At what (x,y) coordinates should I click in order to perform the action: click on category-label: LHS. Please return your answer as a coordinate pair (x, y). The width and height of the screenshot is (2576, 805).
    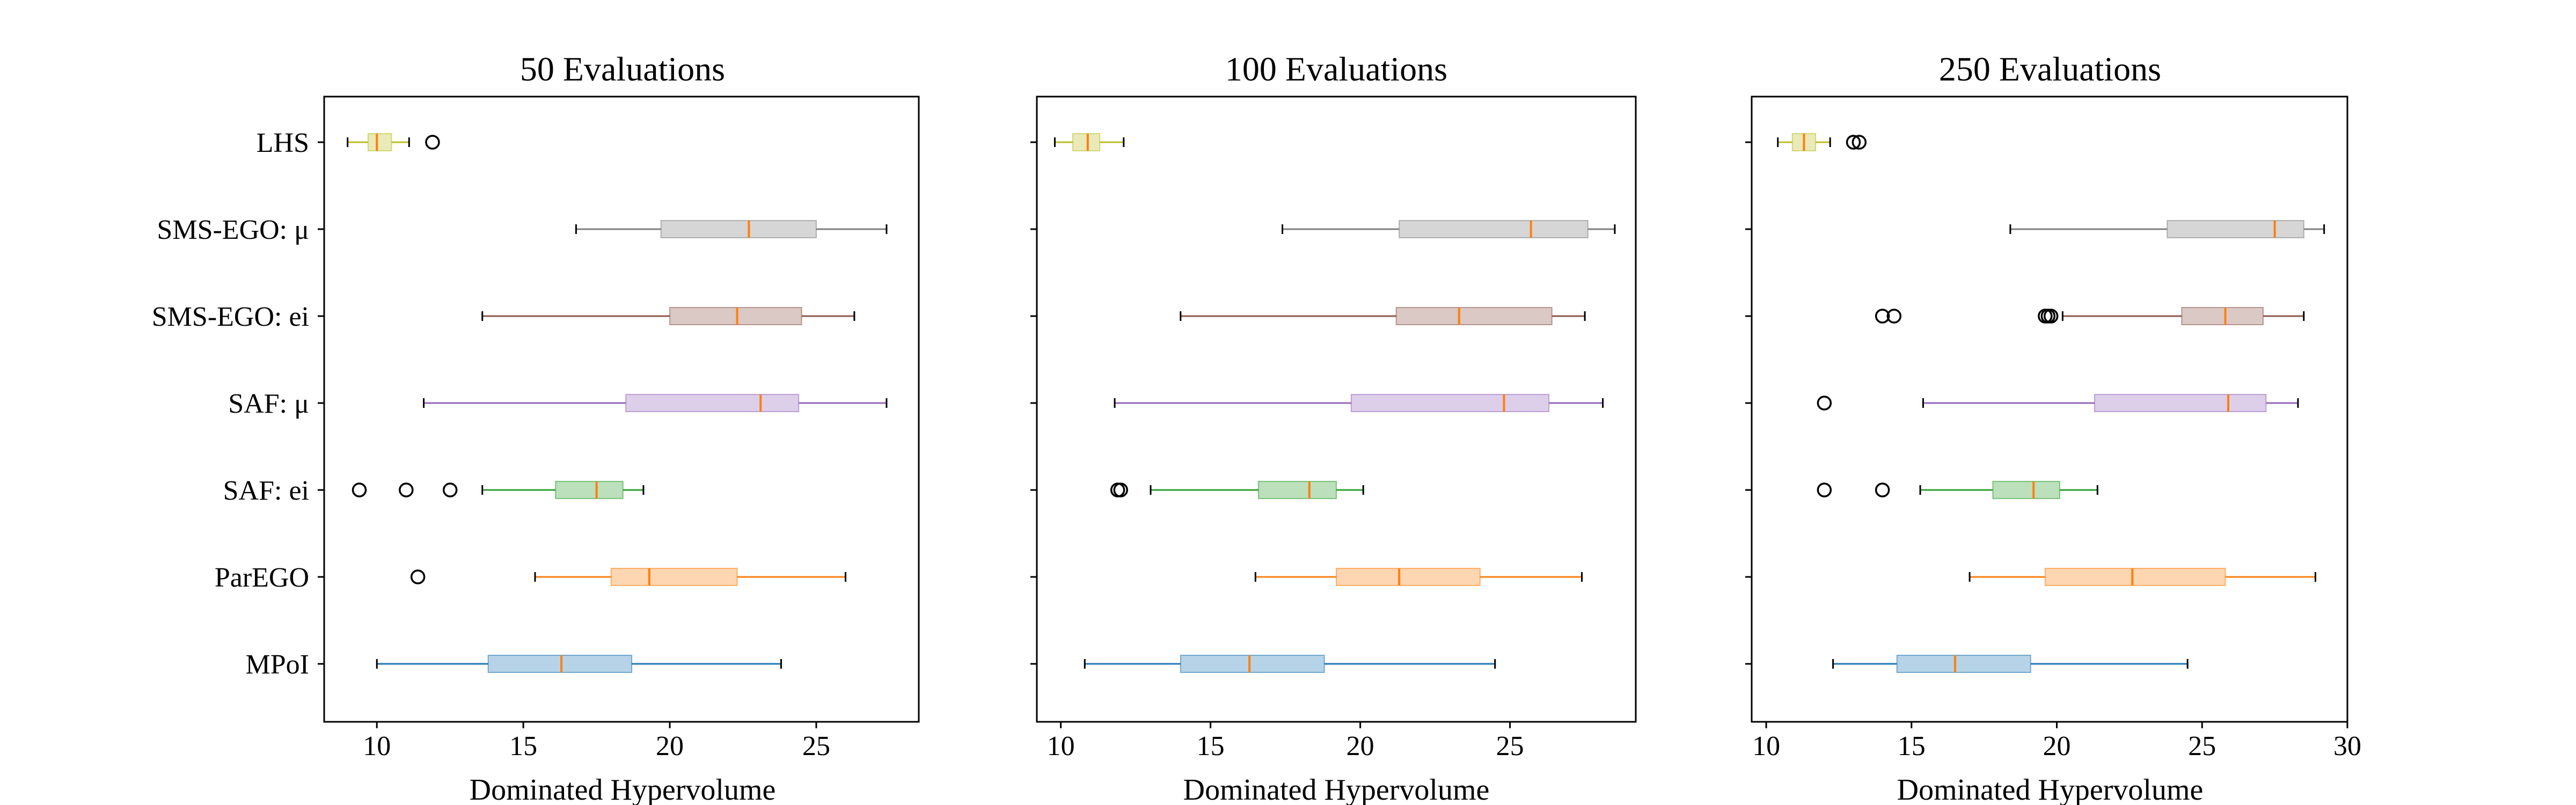
    Looking at the image, I should click on (283, 143).